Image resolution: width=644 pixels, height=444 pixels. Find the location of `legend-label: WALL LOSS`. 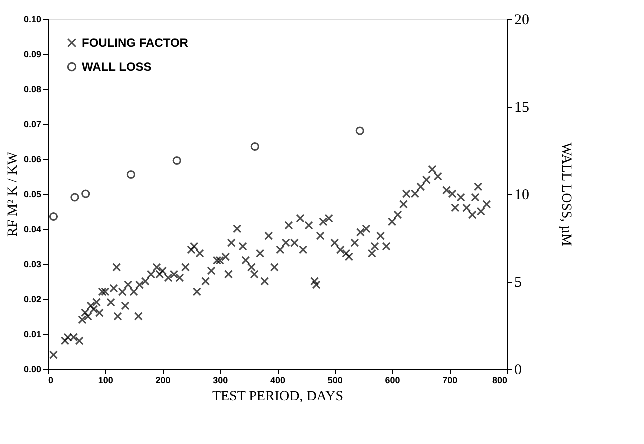

legend-label: WALL LOSS is located at coordinates (117, 67).